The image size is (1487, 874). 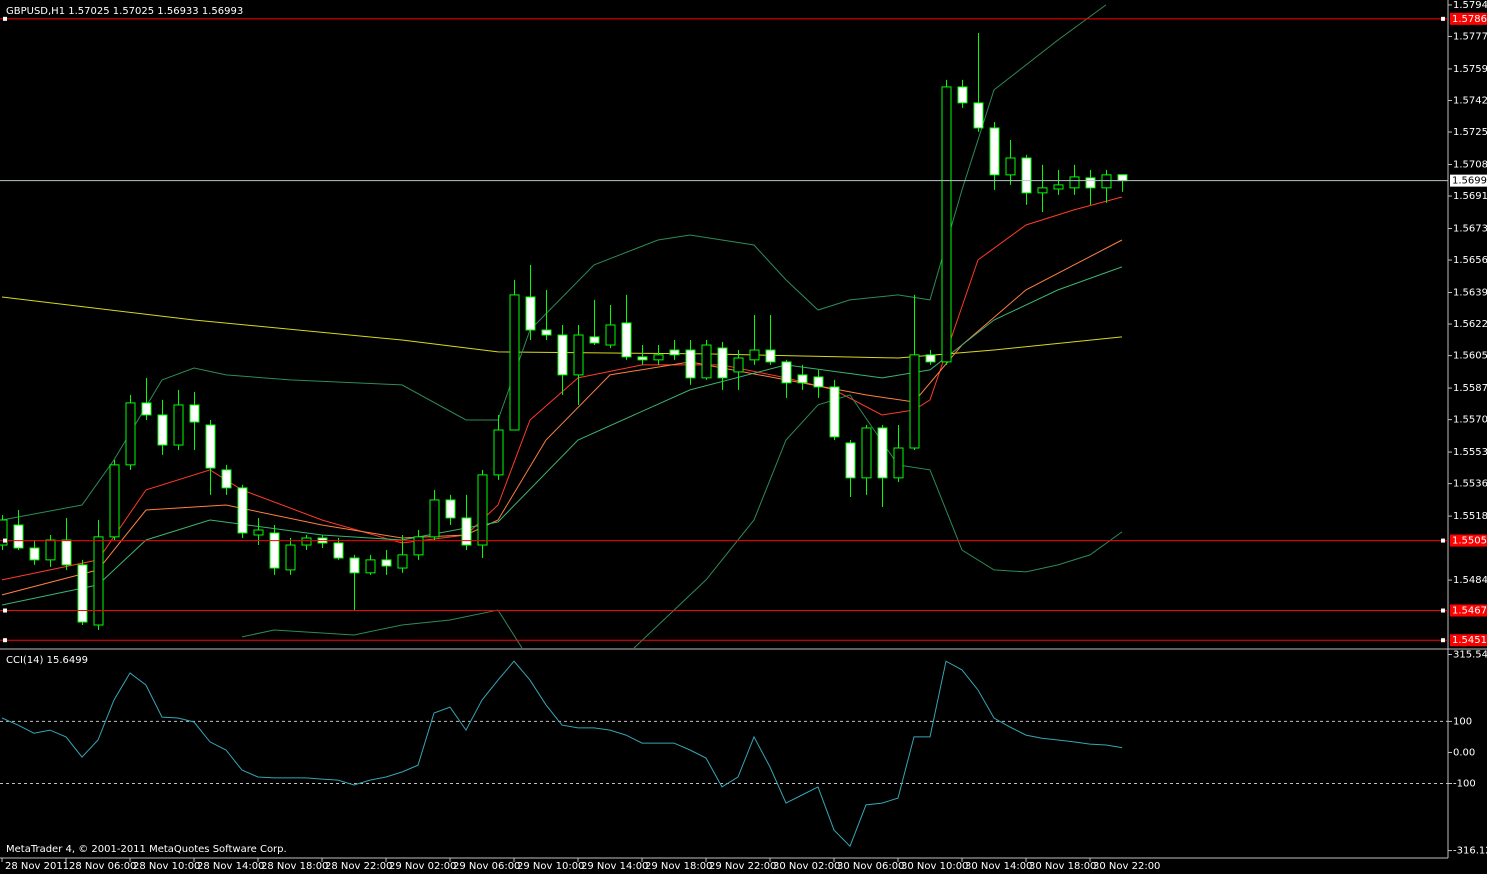 What do you see at coordinates (1470, 132) in the screenshot?
I see `y-tick-label: 1.57255` at bounding box center [1470, 132].